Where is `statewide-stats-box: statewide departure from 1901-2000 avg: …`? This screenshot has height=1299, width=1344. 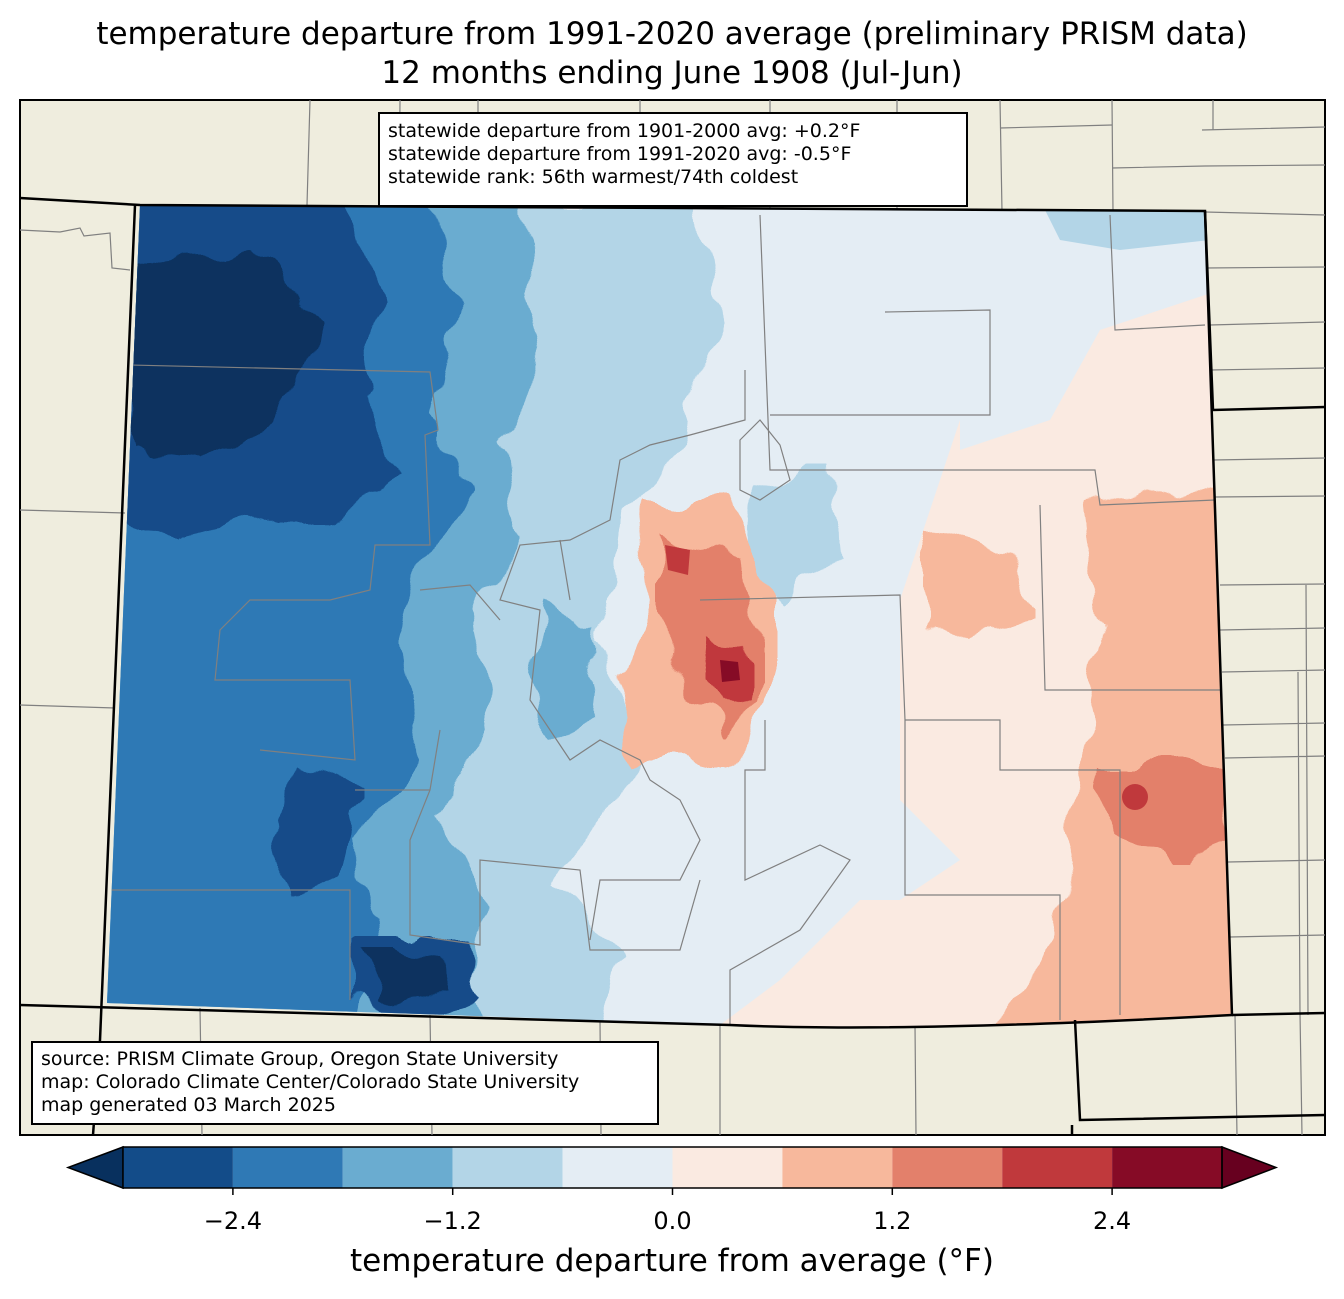
statewide-stats-box: statewide departure from 1901-2000 avg: … is located at coordinates (673, 159).